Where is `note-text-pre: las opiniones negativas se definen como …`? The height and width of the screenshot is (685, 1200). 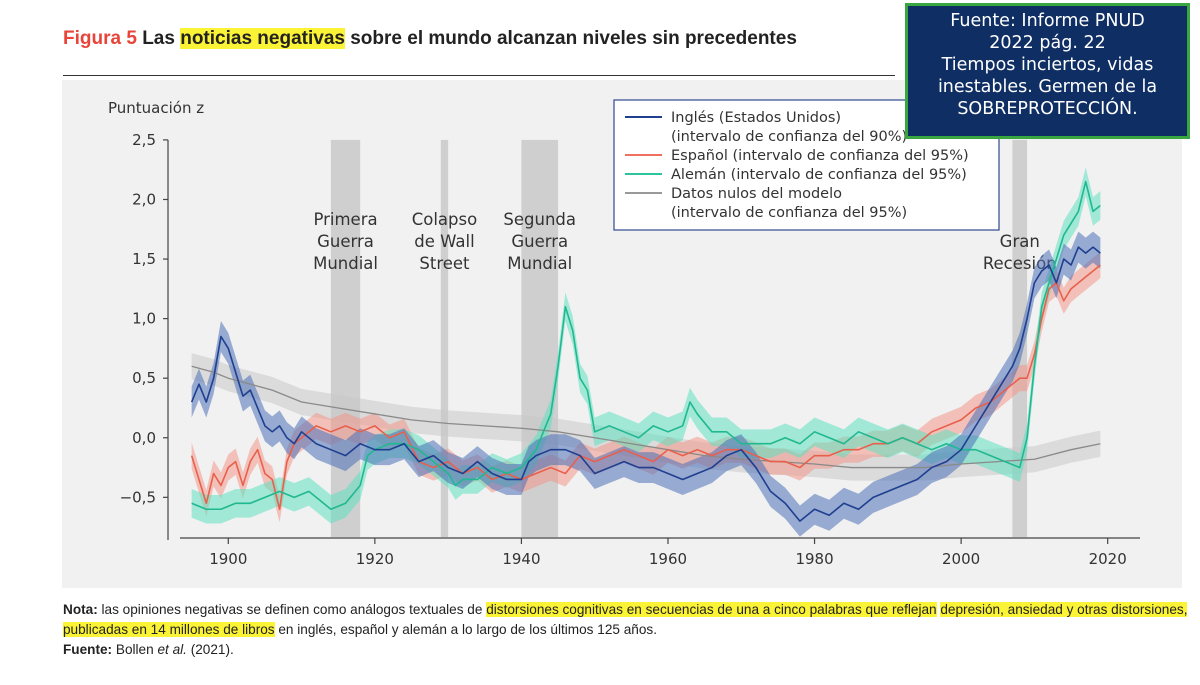 note-text-pre: las opiniones negativas se definen como … is located at coordinates (292, 609).